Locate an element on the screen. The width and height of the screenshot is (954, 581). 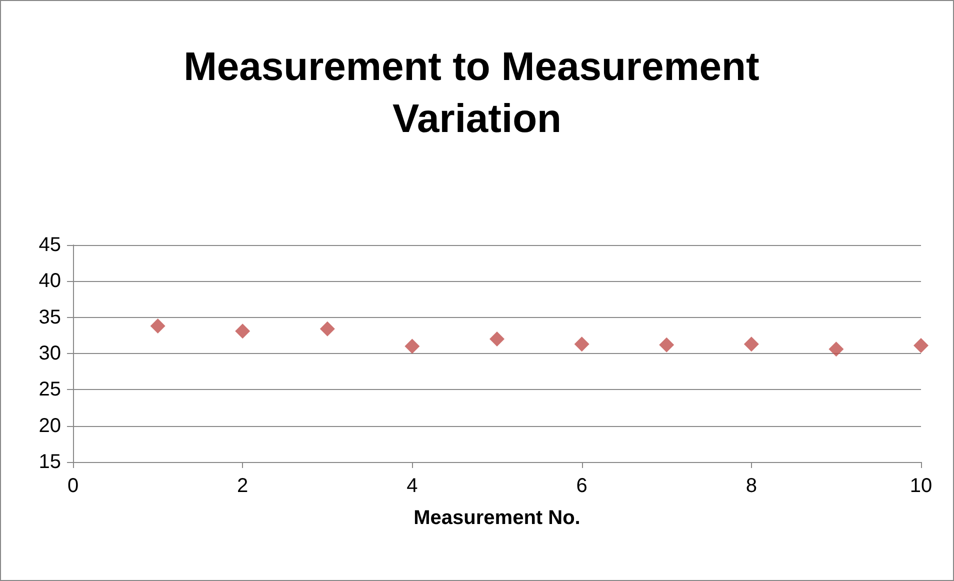
x-tick-label: 6 is located at coordinates (582, 486).